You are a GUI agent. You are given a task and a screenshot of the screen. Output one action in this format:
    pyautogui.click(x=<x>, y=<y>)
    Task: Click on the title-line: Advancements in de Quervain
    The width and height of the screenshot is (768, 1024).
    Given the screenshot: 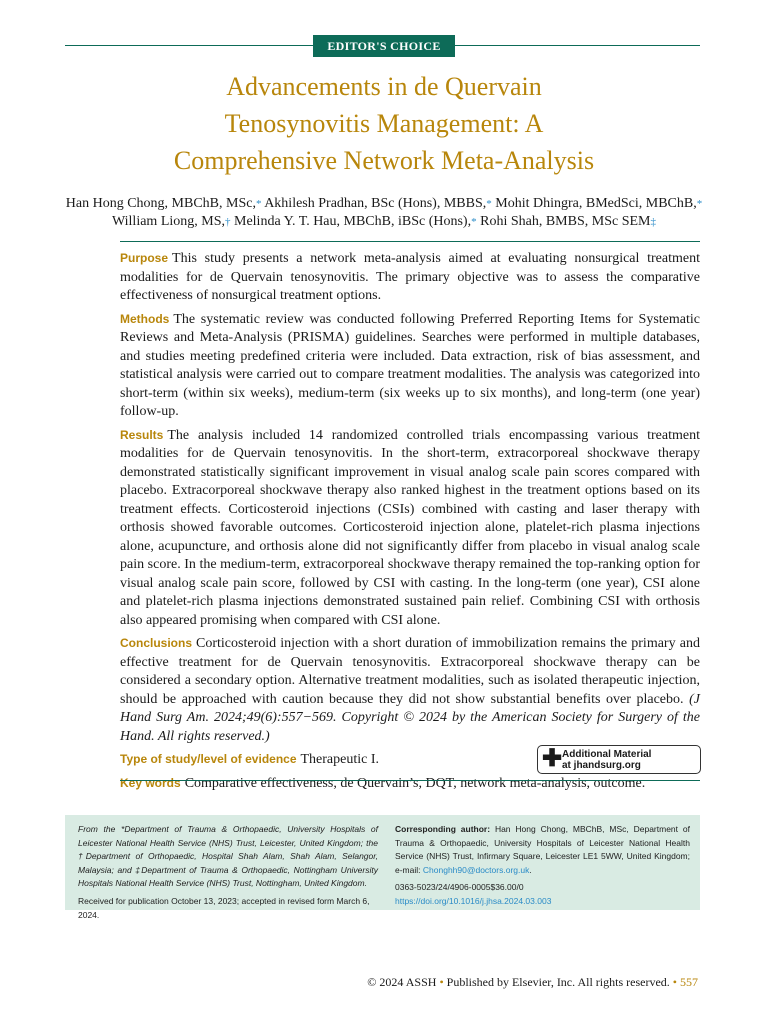 What is the action you would take?
    pyautogui.click(x=384, y=86)
    